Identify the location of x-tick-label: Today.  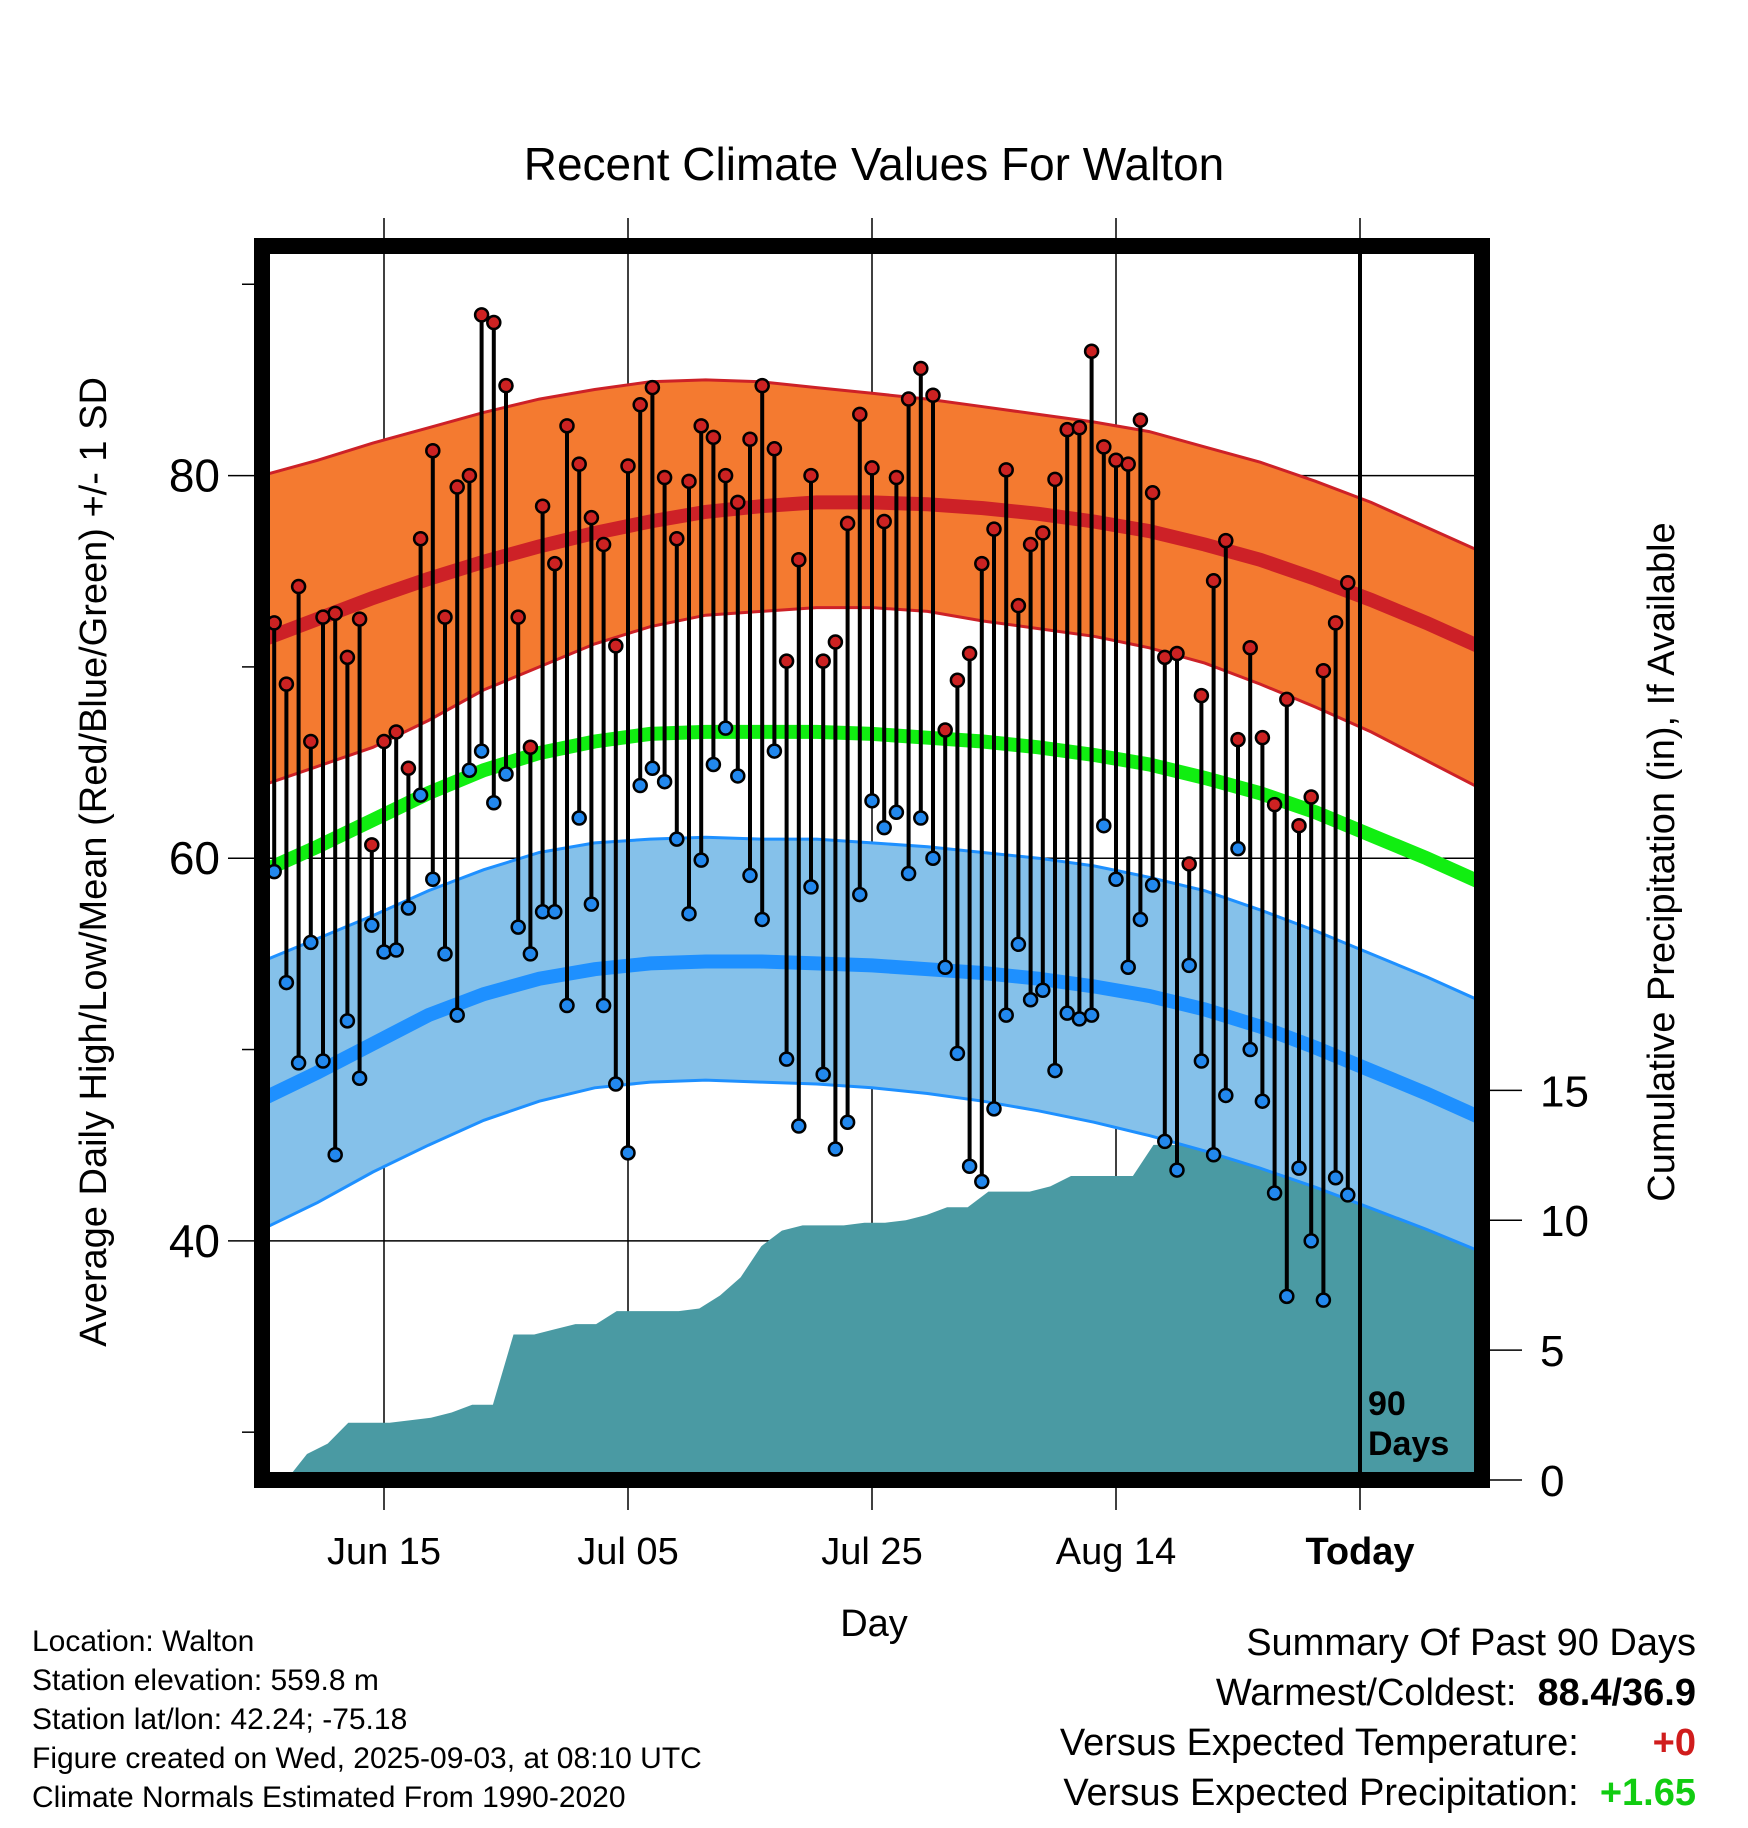
(1359, 1552).